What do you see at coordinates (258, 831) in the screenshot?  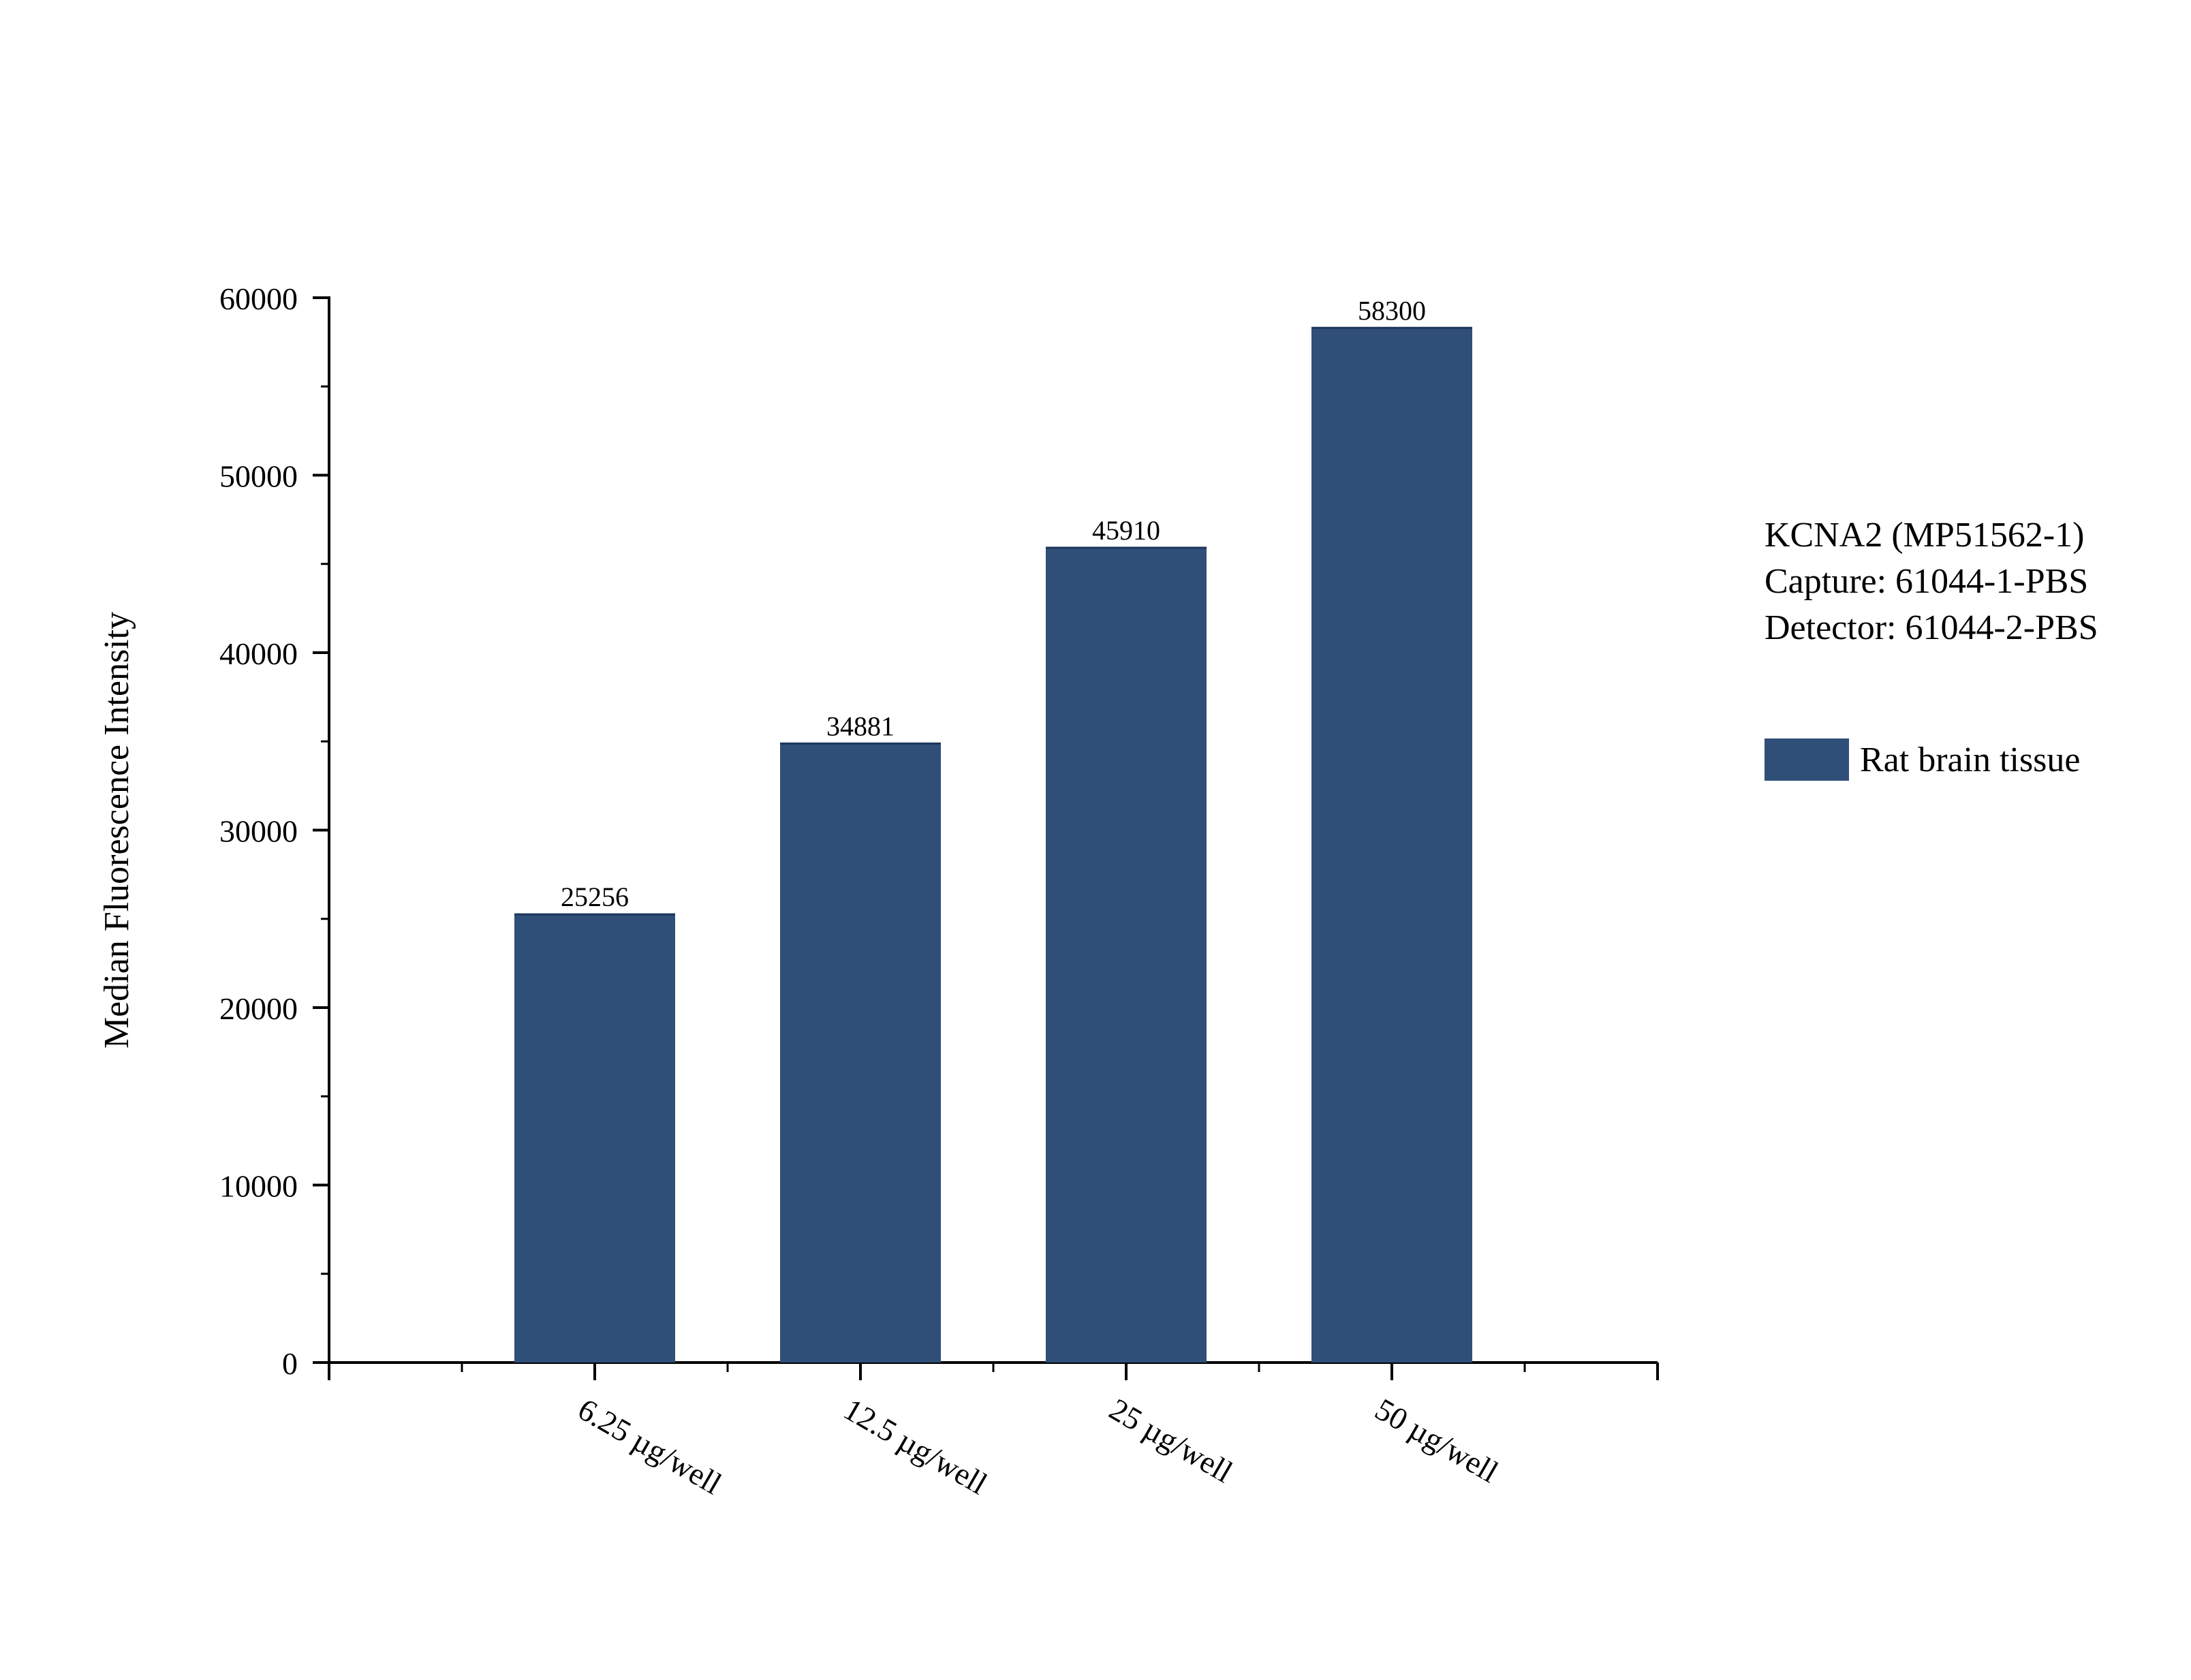 I see `y-tick-label: 30000` at bounding box center [258, 831].